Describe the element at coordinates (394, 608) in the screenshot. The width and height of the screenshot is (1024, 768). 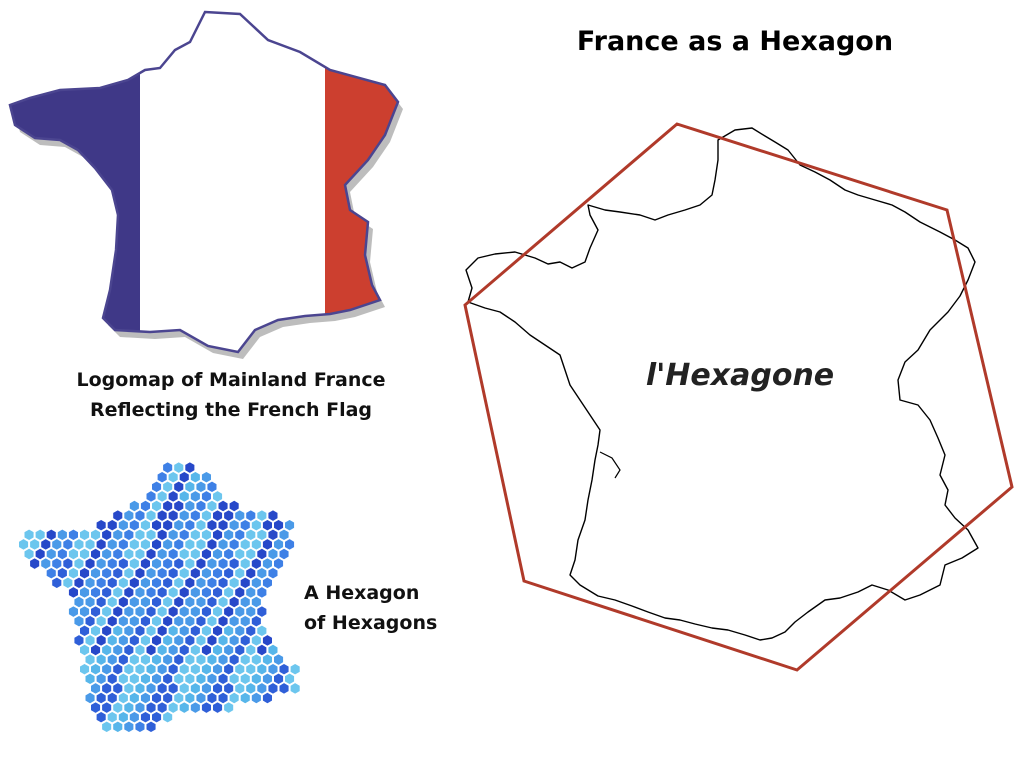
I see `hex-map-caption: A Hexagon of Hexagons` at that location.